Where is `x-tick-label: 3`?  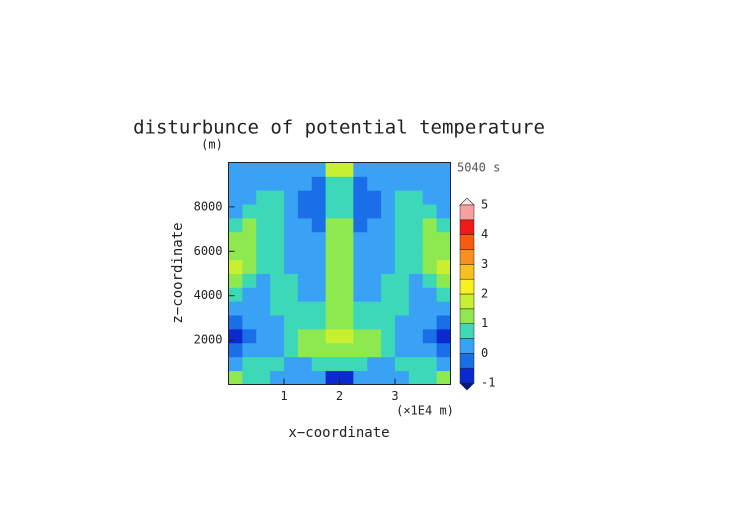
x-tick-label: 3 is located at coordinates (394, 396).